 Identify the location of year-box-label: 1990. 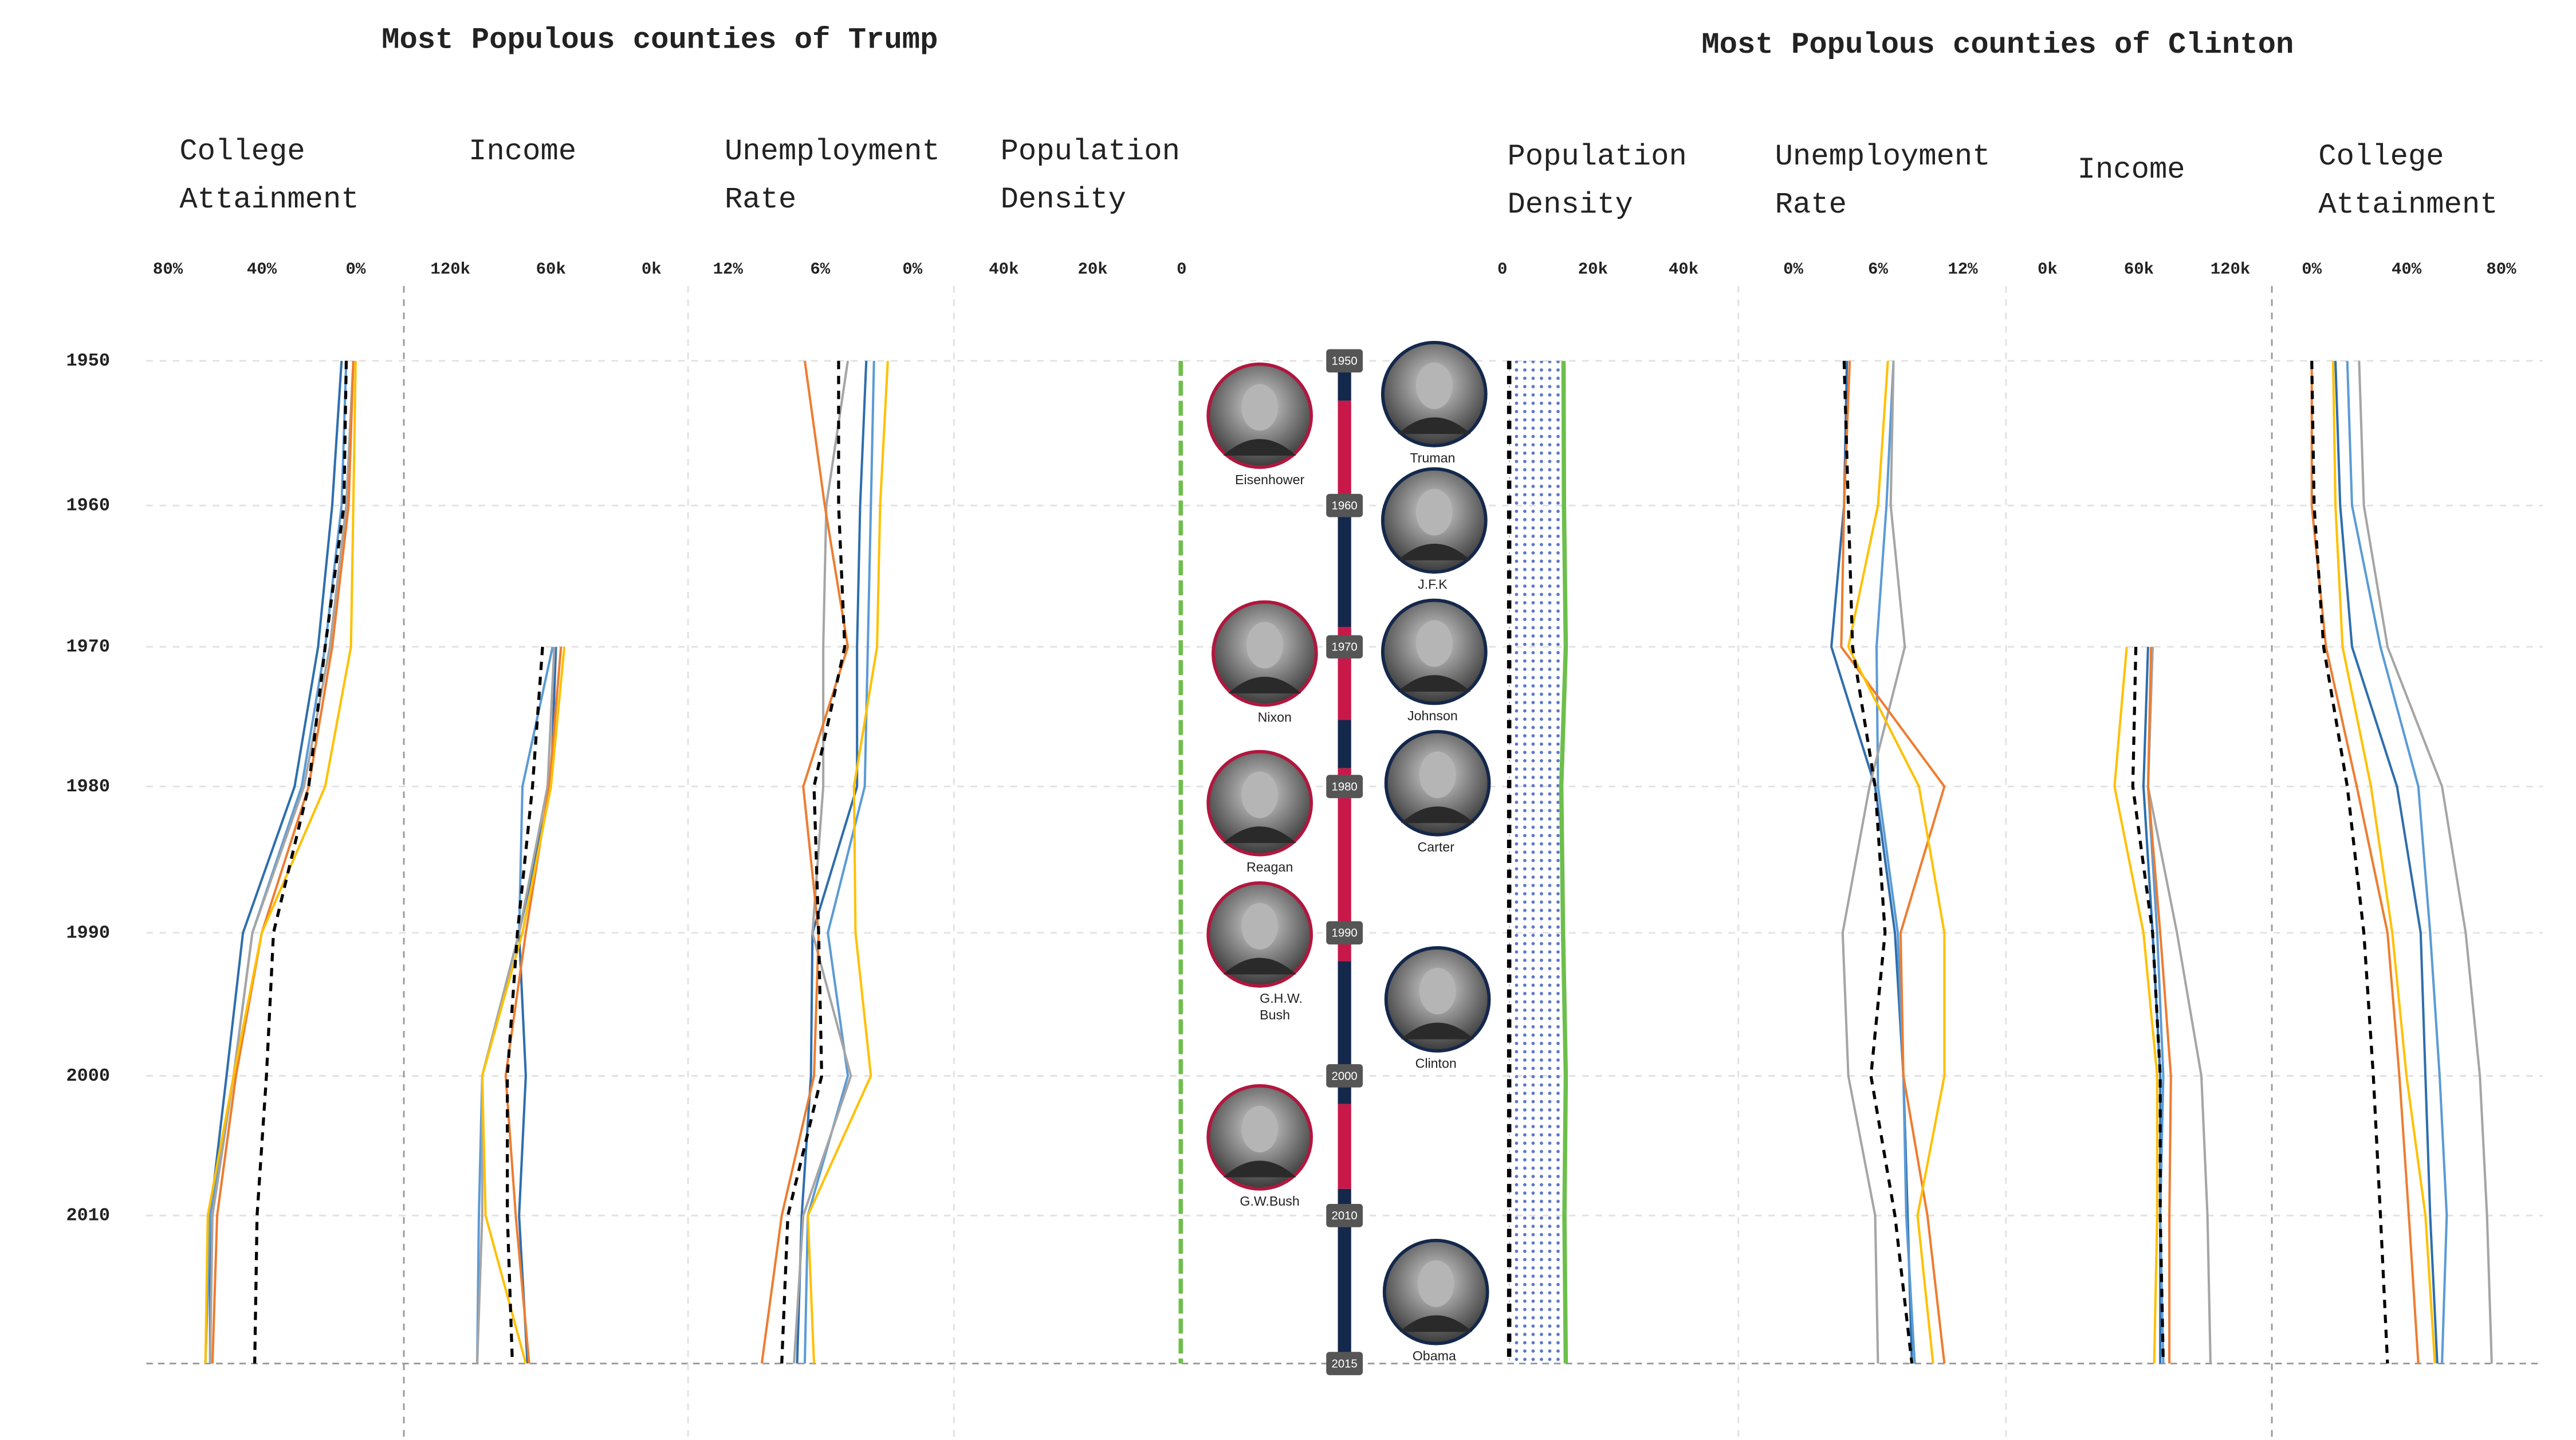
(1345, 933).